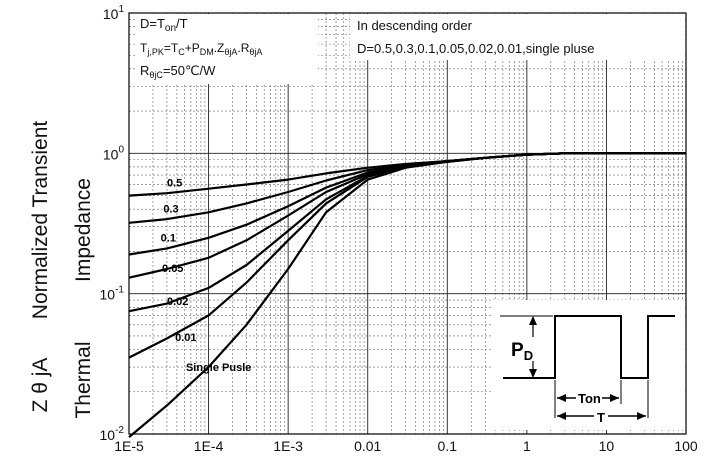 This screenshot has width=717, height=457. Describe the element at coordinates (415, 25) in the screenshot. I see `annotation-right-line1: In descending order` at that location.